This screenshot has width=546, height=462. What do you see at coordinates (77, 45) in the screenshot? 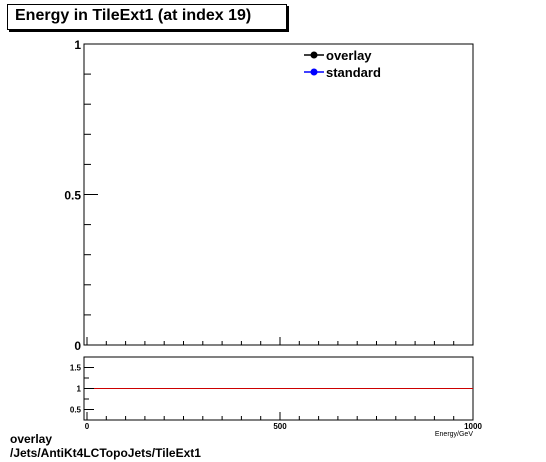
I see `main-y-tick-label: 1` at bounding box center [77, 45].